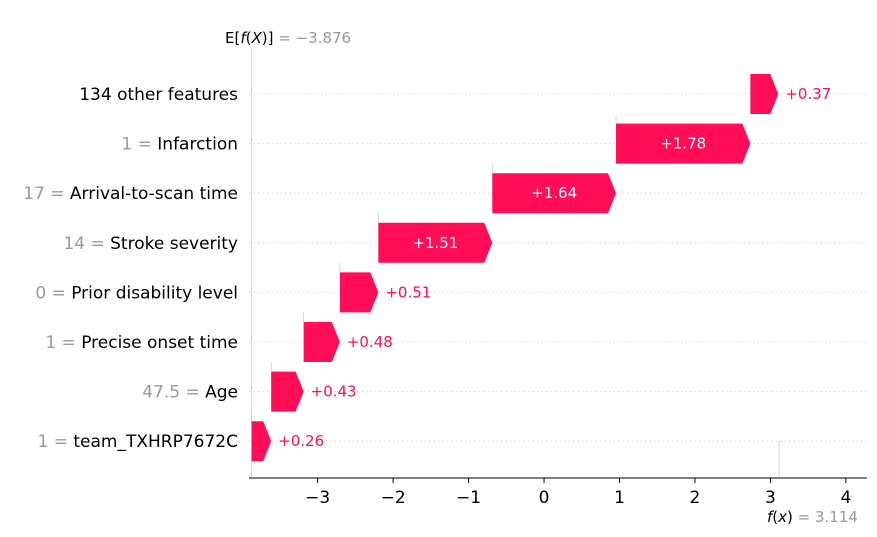 The width and height of the screenshot is (877, 537). What do you see at coordinates (370, 342) in the screenshot?
I see `contribution-label: +0.48` at bounding box center [370, 342].